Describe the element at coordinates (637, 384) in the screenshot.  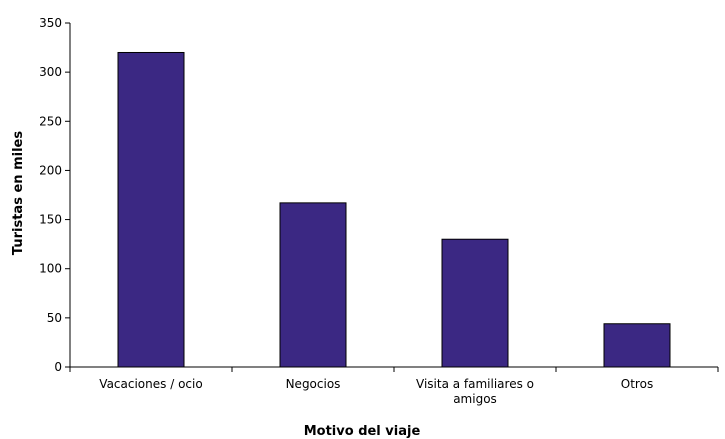
I see `x-tick-label: Otros` at that location.